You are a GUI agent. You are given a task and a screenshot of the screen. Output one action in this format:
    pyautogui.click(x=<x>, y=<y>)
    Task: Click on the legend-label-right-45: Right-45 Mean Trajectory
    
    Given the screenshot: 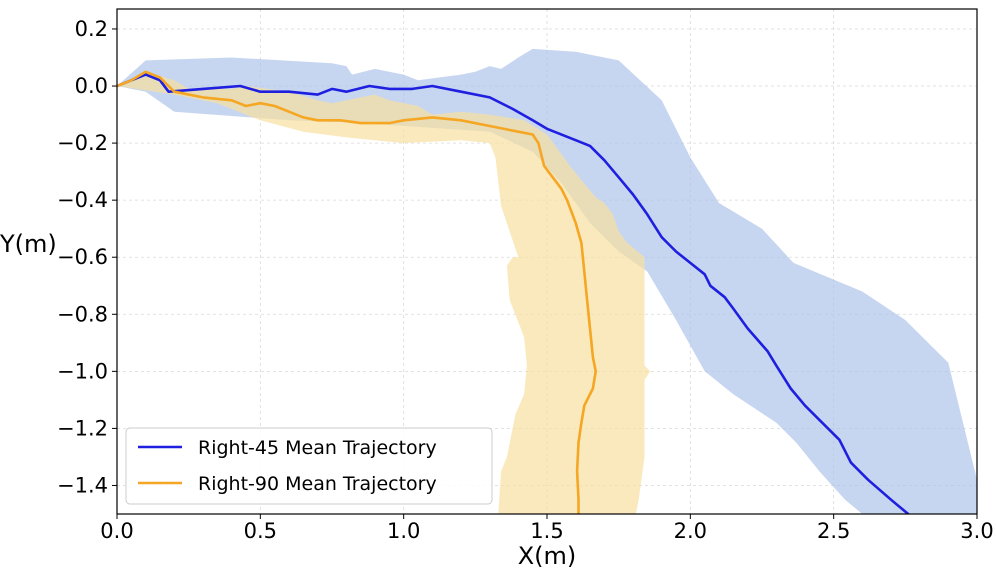 What is the action you would take?
    pyautogui.click(x=317, y=448)
    